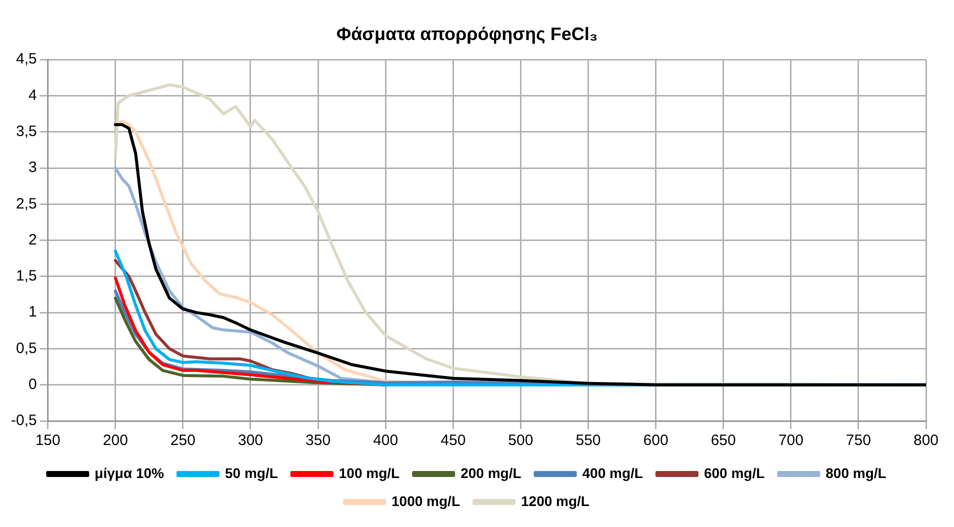 This screenshot has height=527, width=954. Describe the element at coordinates (426, 500) in the screenshot. I see `legend-label: 1000 mg/L` at that location.